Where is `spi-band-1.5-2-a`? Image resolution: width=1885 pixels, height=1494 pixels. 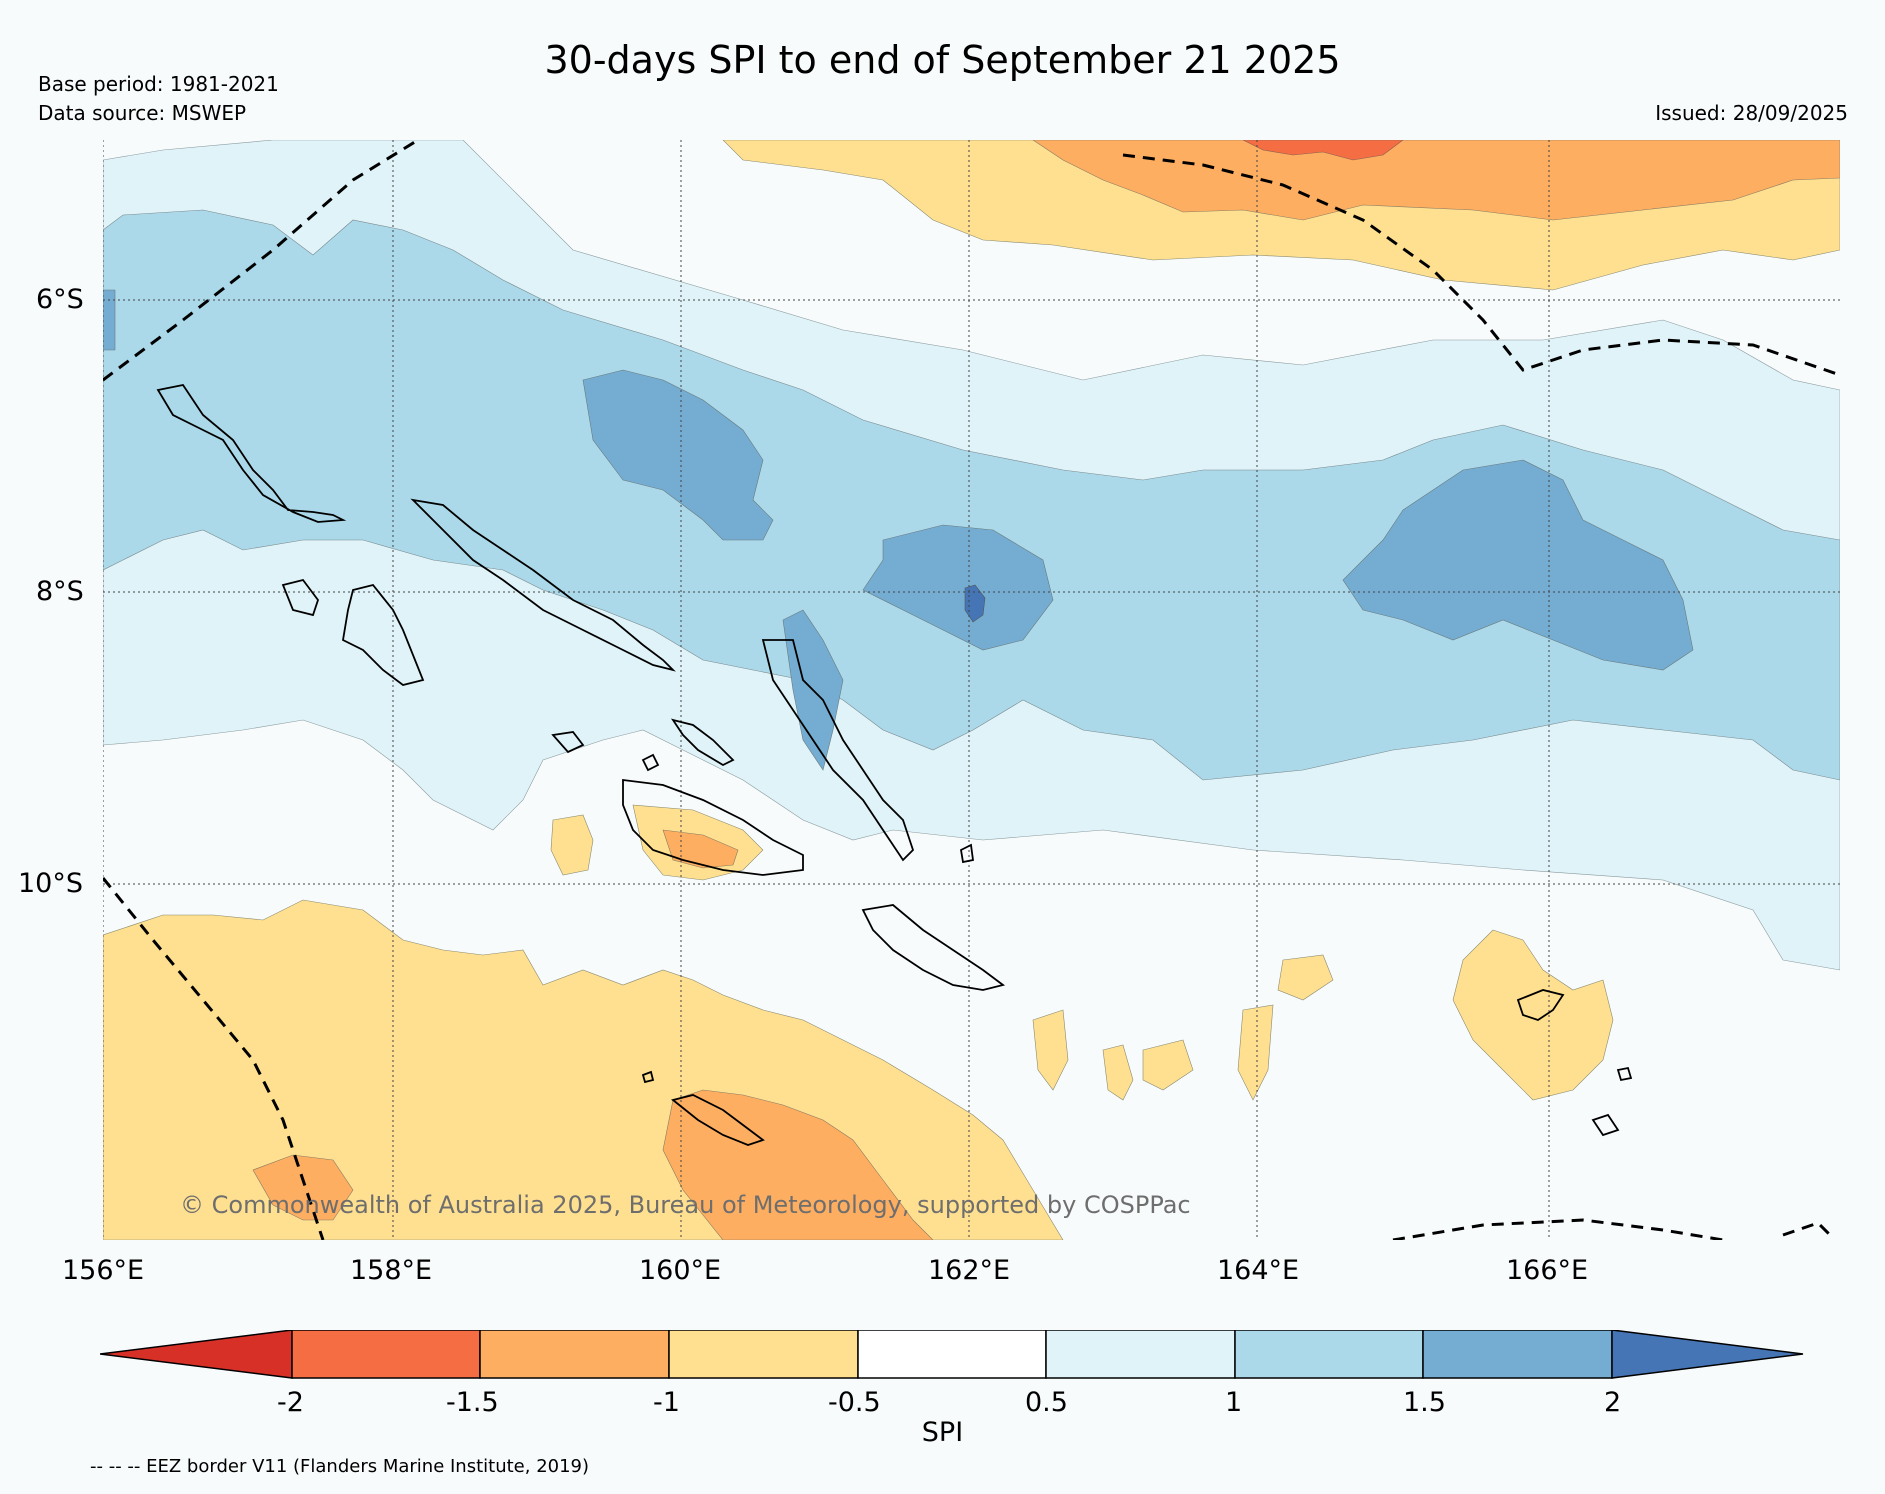 spi-band-1.5-2-a is located at coordinates (678, 455).